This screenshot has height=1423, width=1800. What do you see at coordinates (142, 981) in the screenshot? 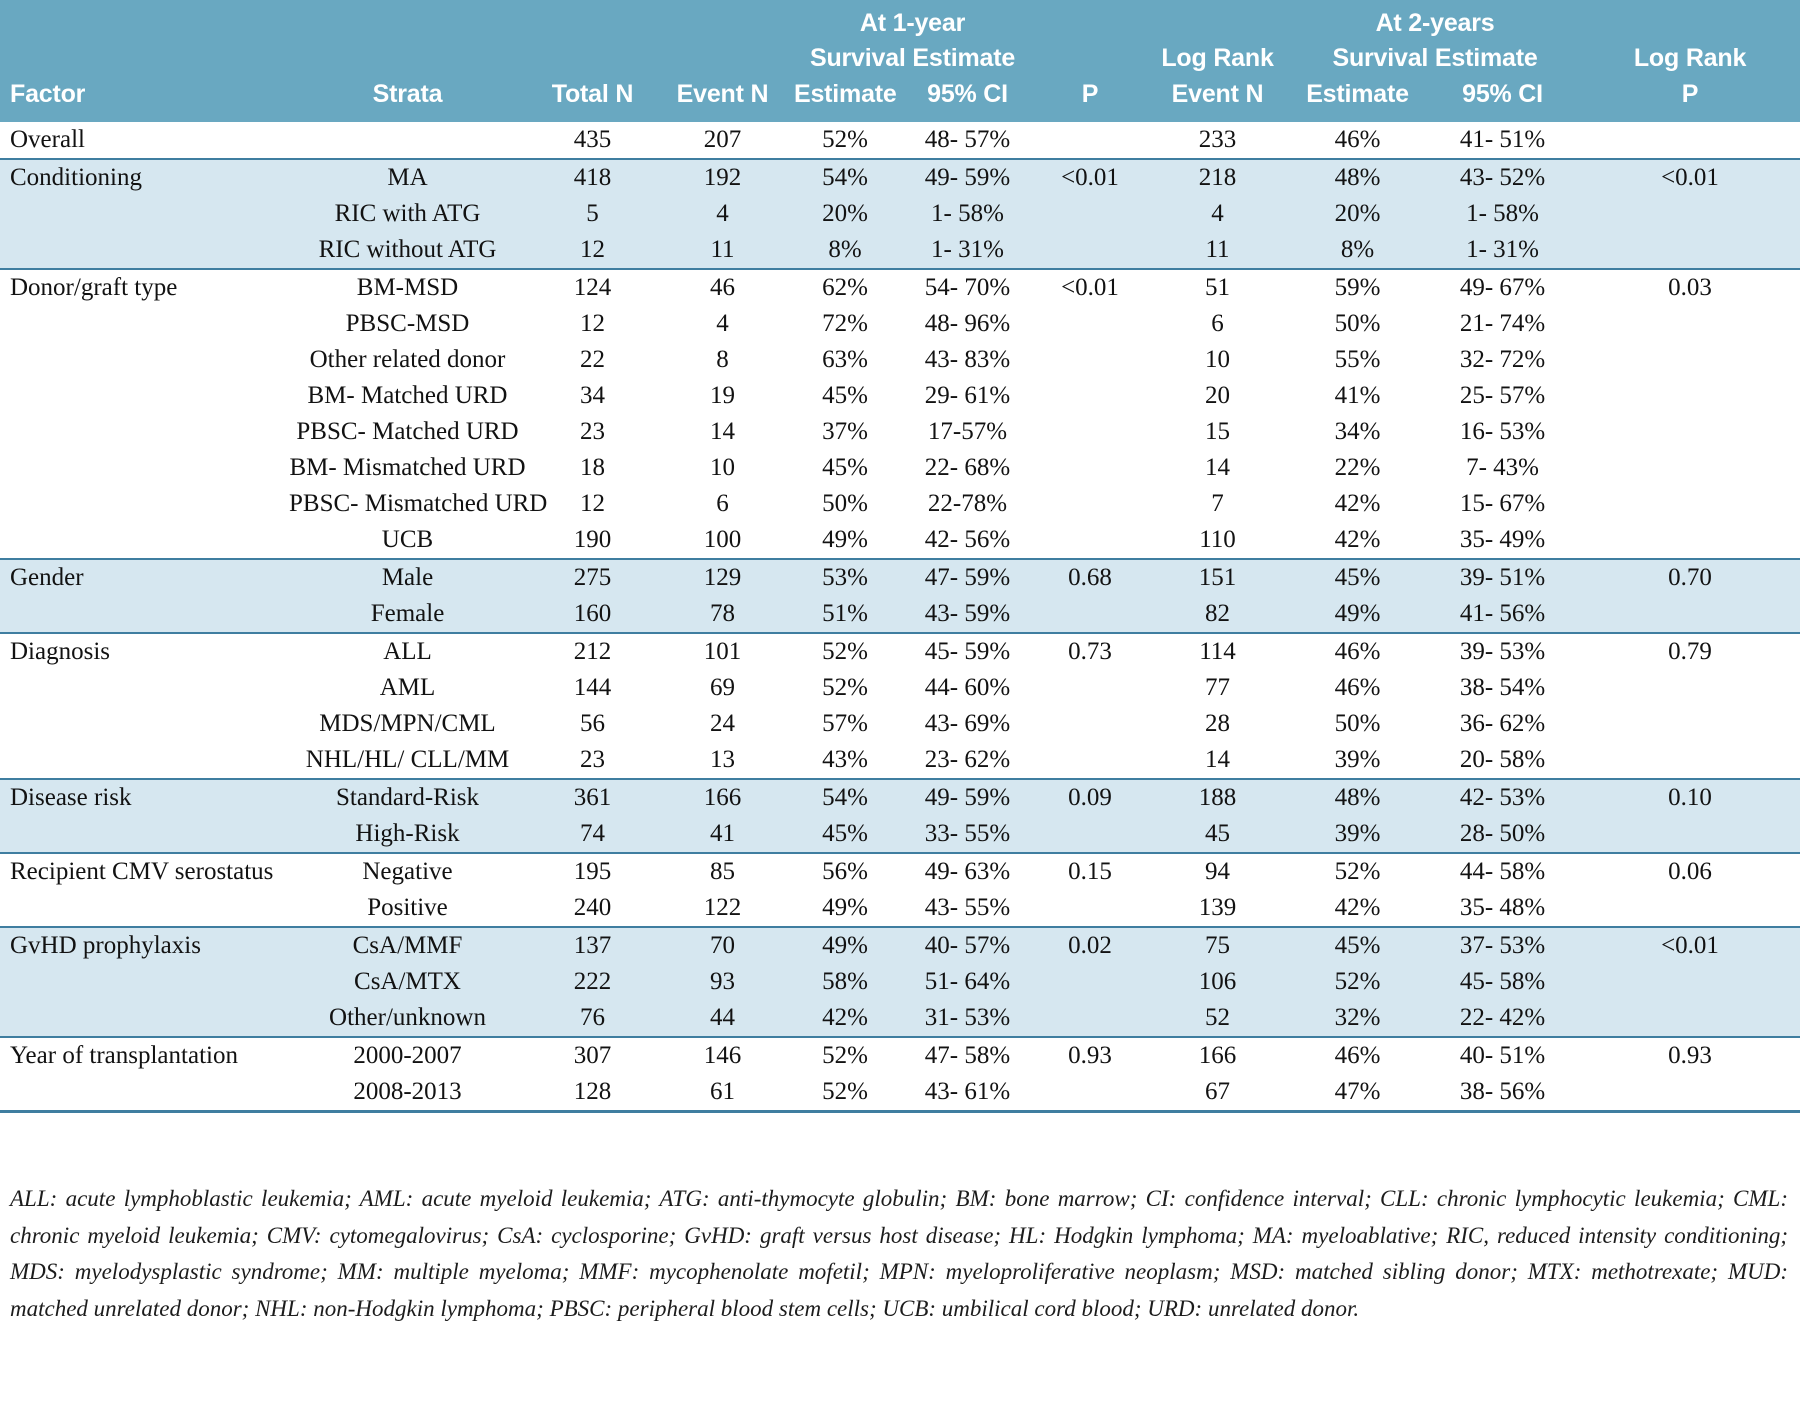
I see `factor-cell: GvHD prophylaxis` at bounding box center [142, 981].